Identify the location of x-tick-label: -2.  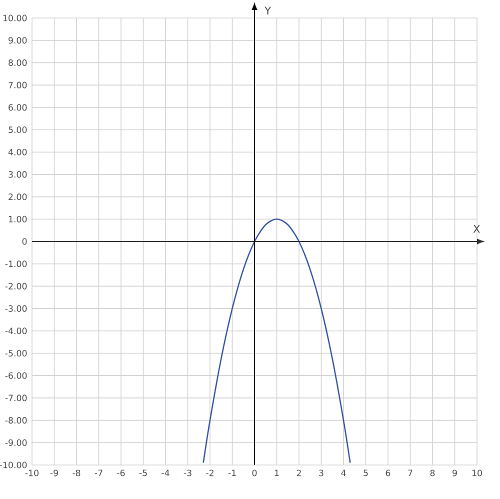
(210, 473).